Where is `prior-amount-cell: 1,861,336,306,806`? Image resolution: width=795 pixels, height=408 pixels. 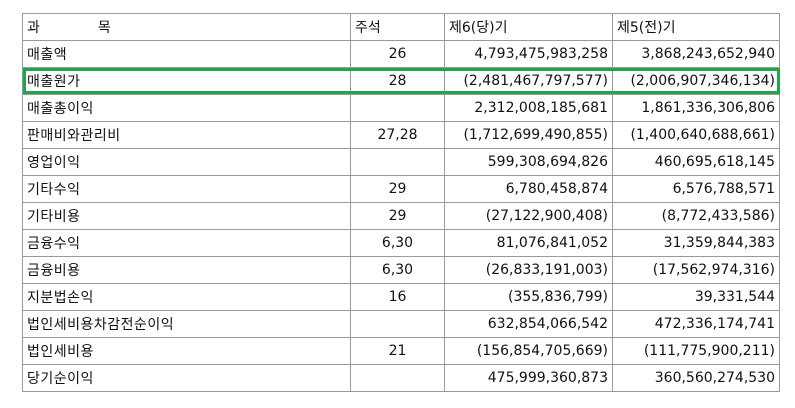 prior-amount-cell: 1,861,336,306,806 is located at coordinates (696, 108).